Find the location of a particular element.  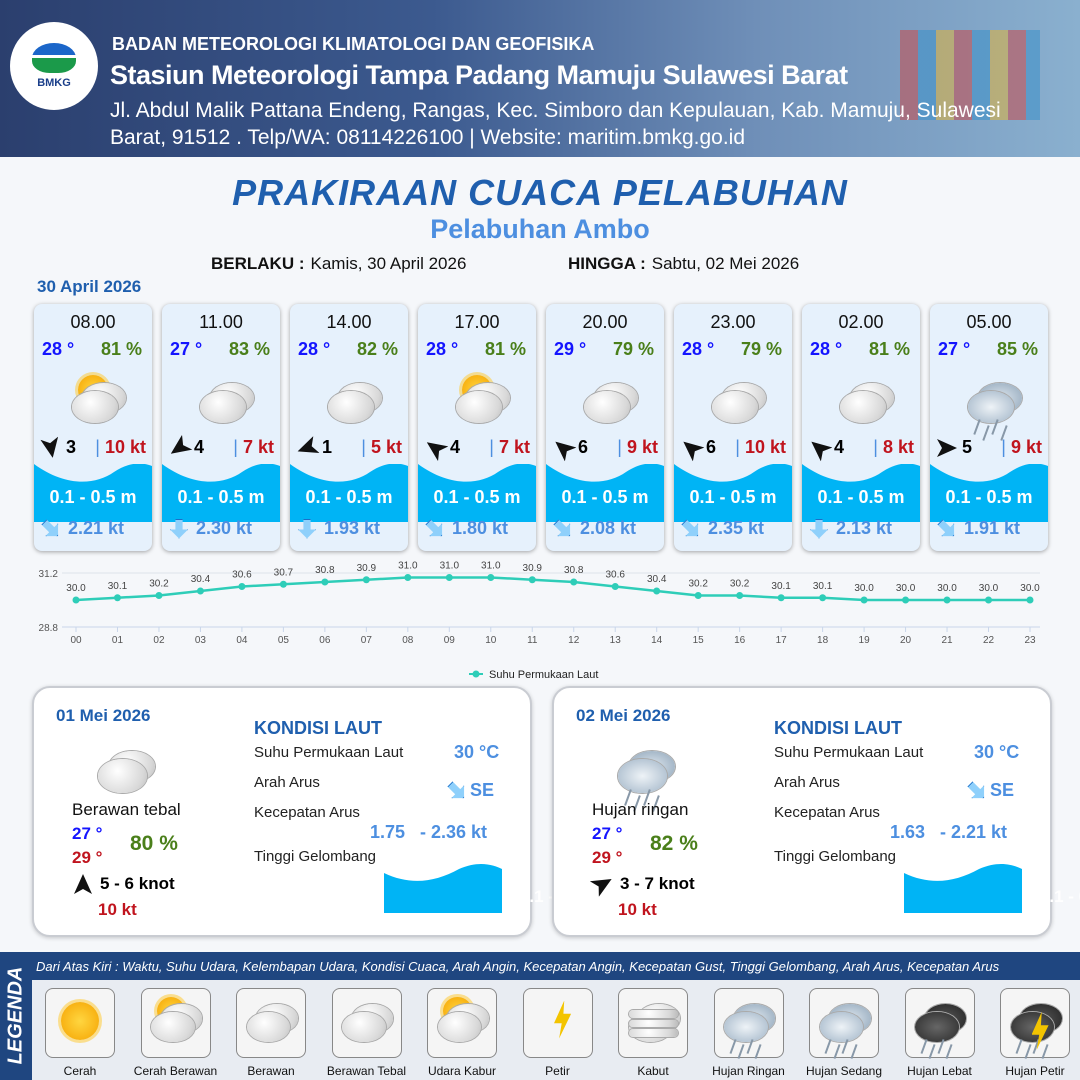

current-speed-min: 1.63 is located at coordinates (908, 832).